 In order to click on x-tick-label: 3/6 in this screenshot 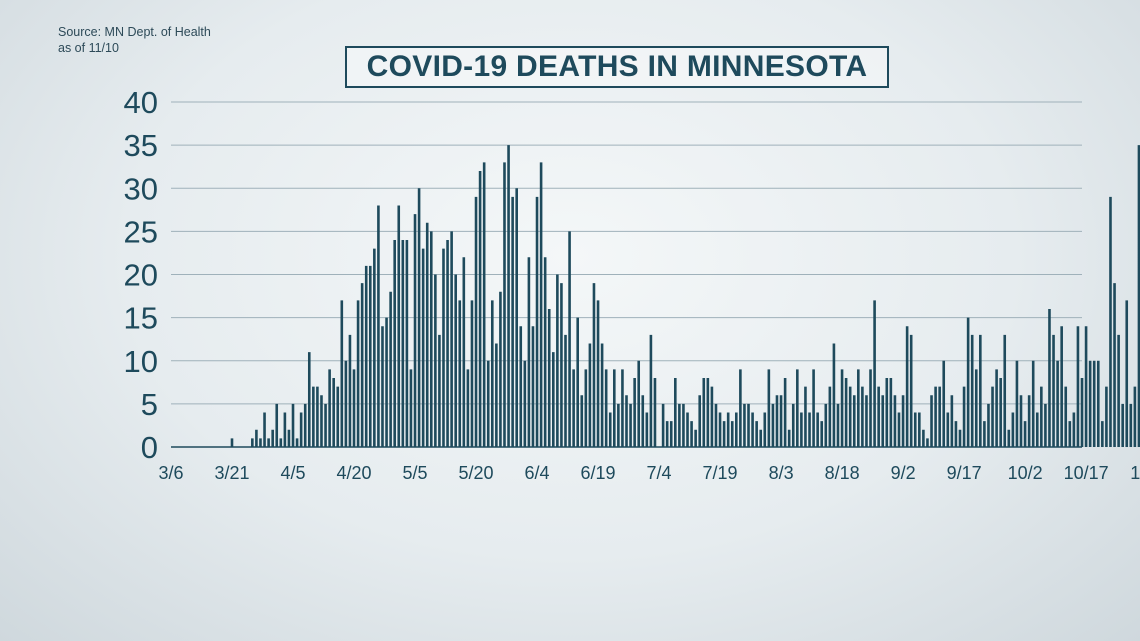, I will do `click(170, 473)`.